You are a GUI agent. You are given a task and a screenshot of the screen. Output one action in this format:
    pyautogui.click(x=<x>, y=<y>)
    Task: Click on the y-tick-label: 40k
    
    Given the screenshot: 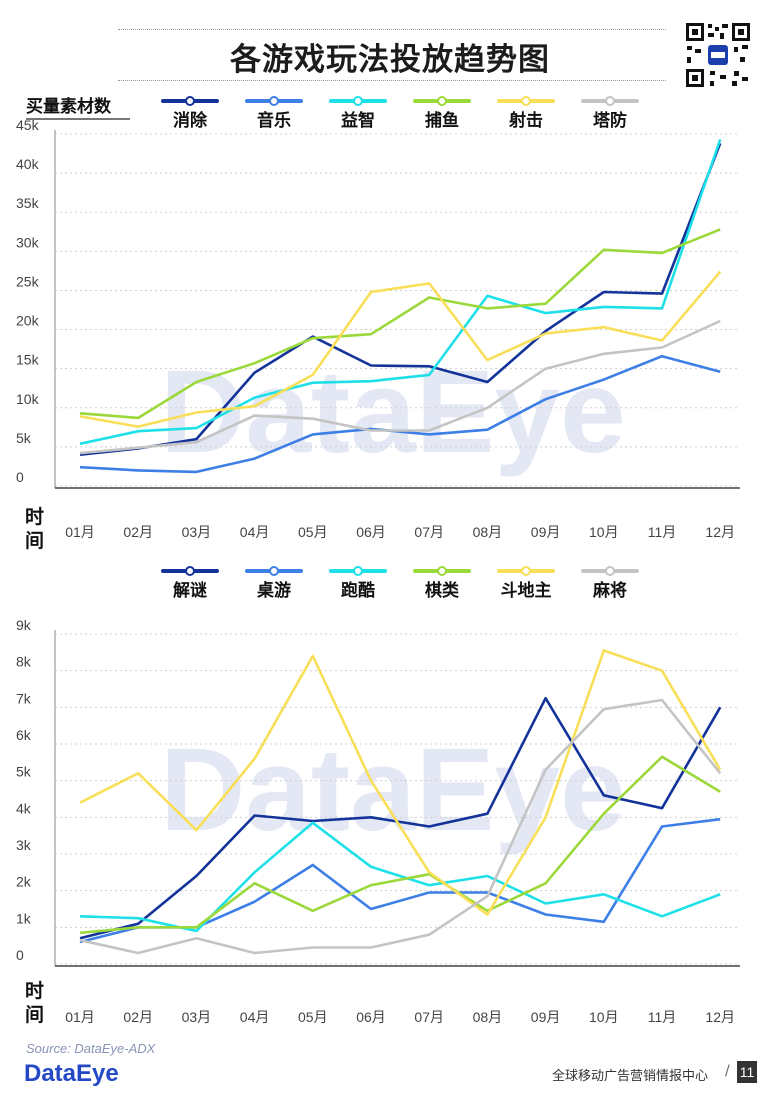 What is the action you would take?
    pyautogui.click(x=28, y=164)
    